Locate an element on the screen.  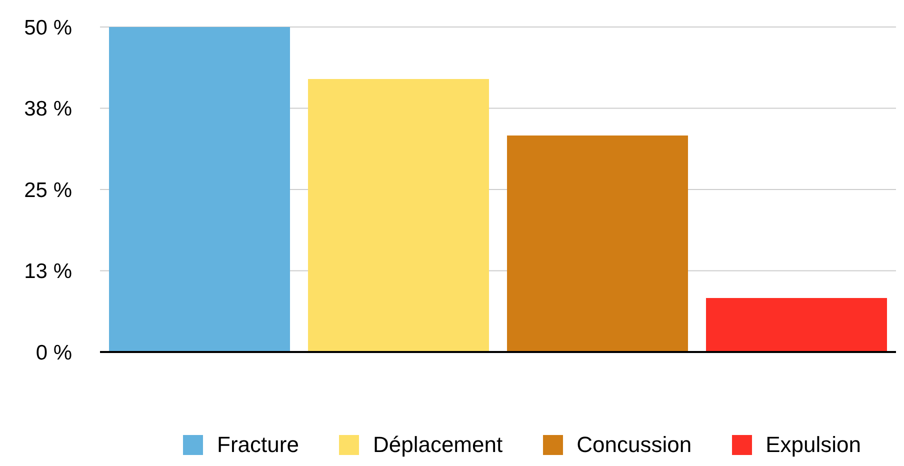
y-tick-label: 13 % is located at coordinates (48, 272).